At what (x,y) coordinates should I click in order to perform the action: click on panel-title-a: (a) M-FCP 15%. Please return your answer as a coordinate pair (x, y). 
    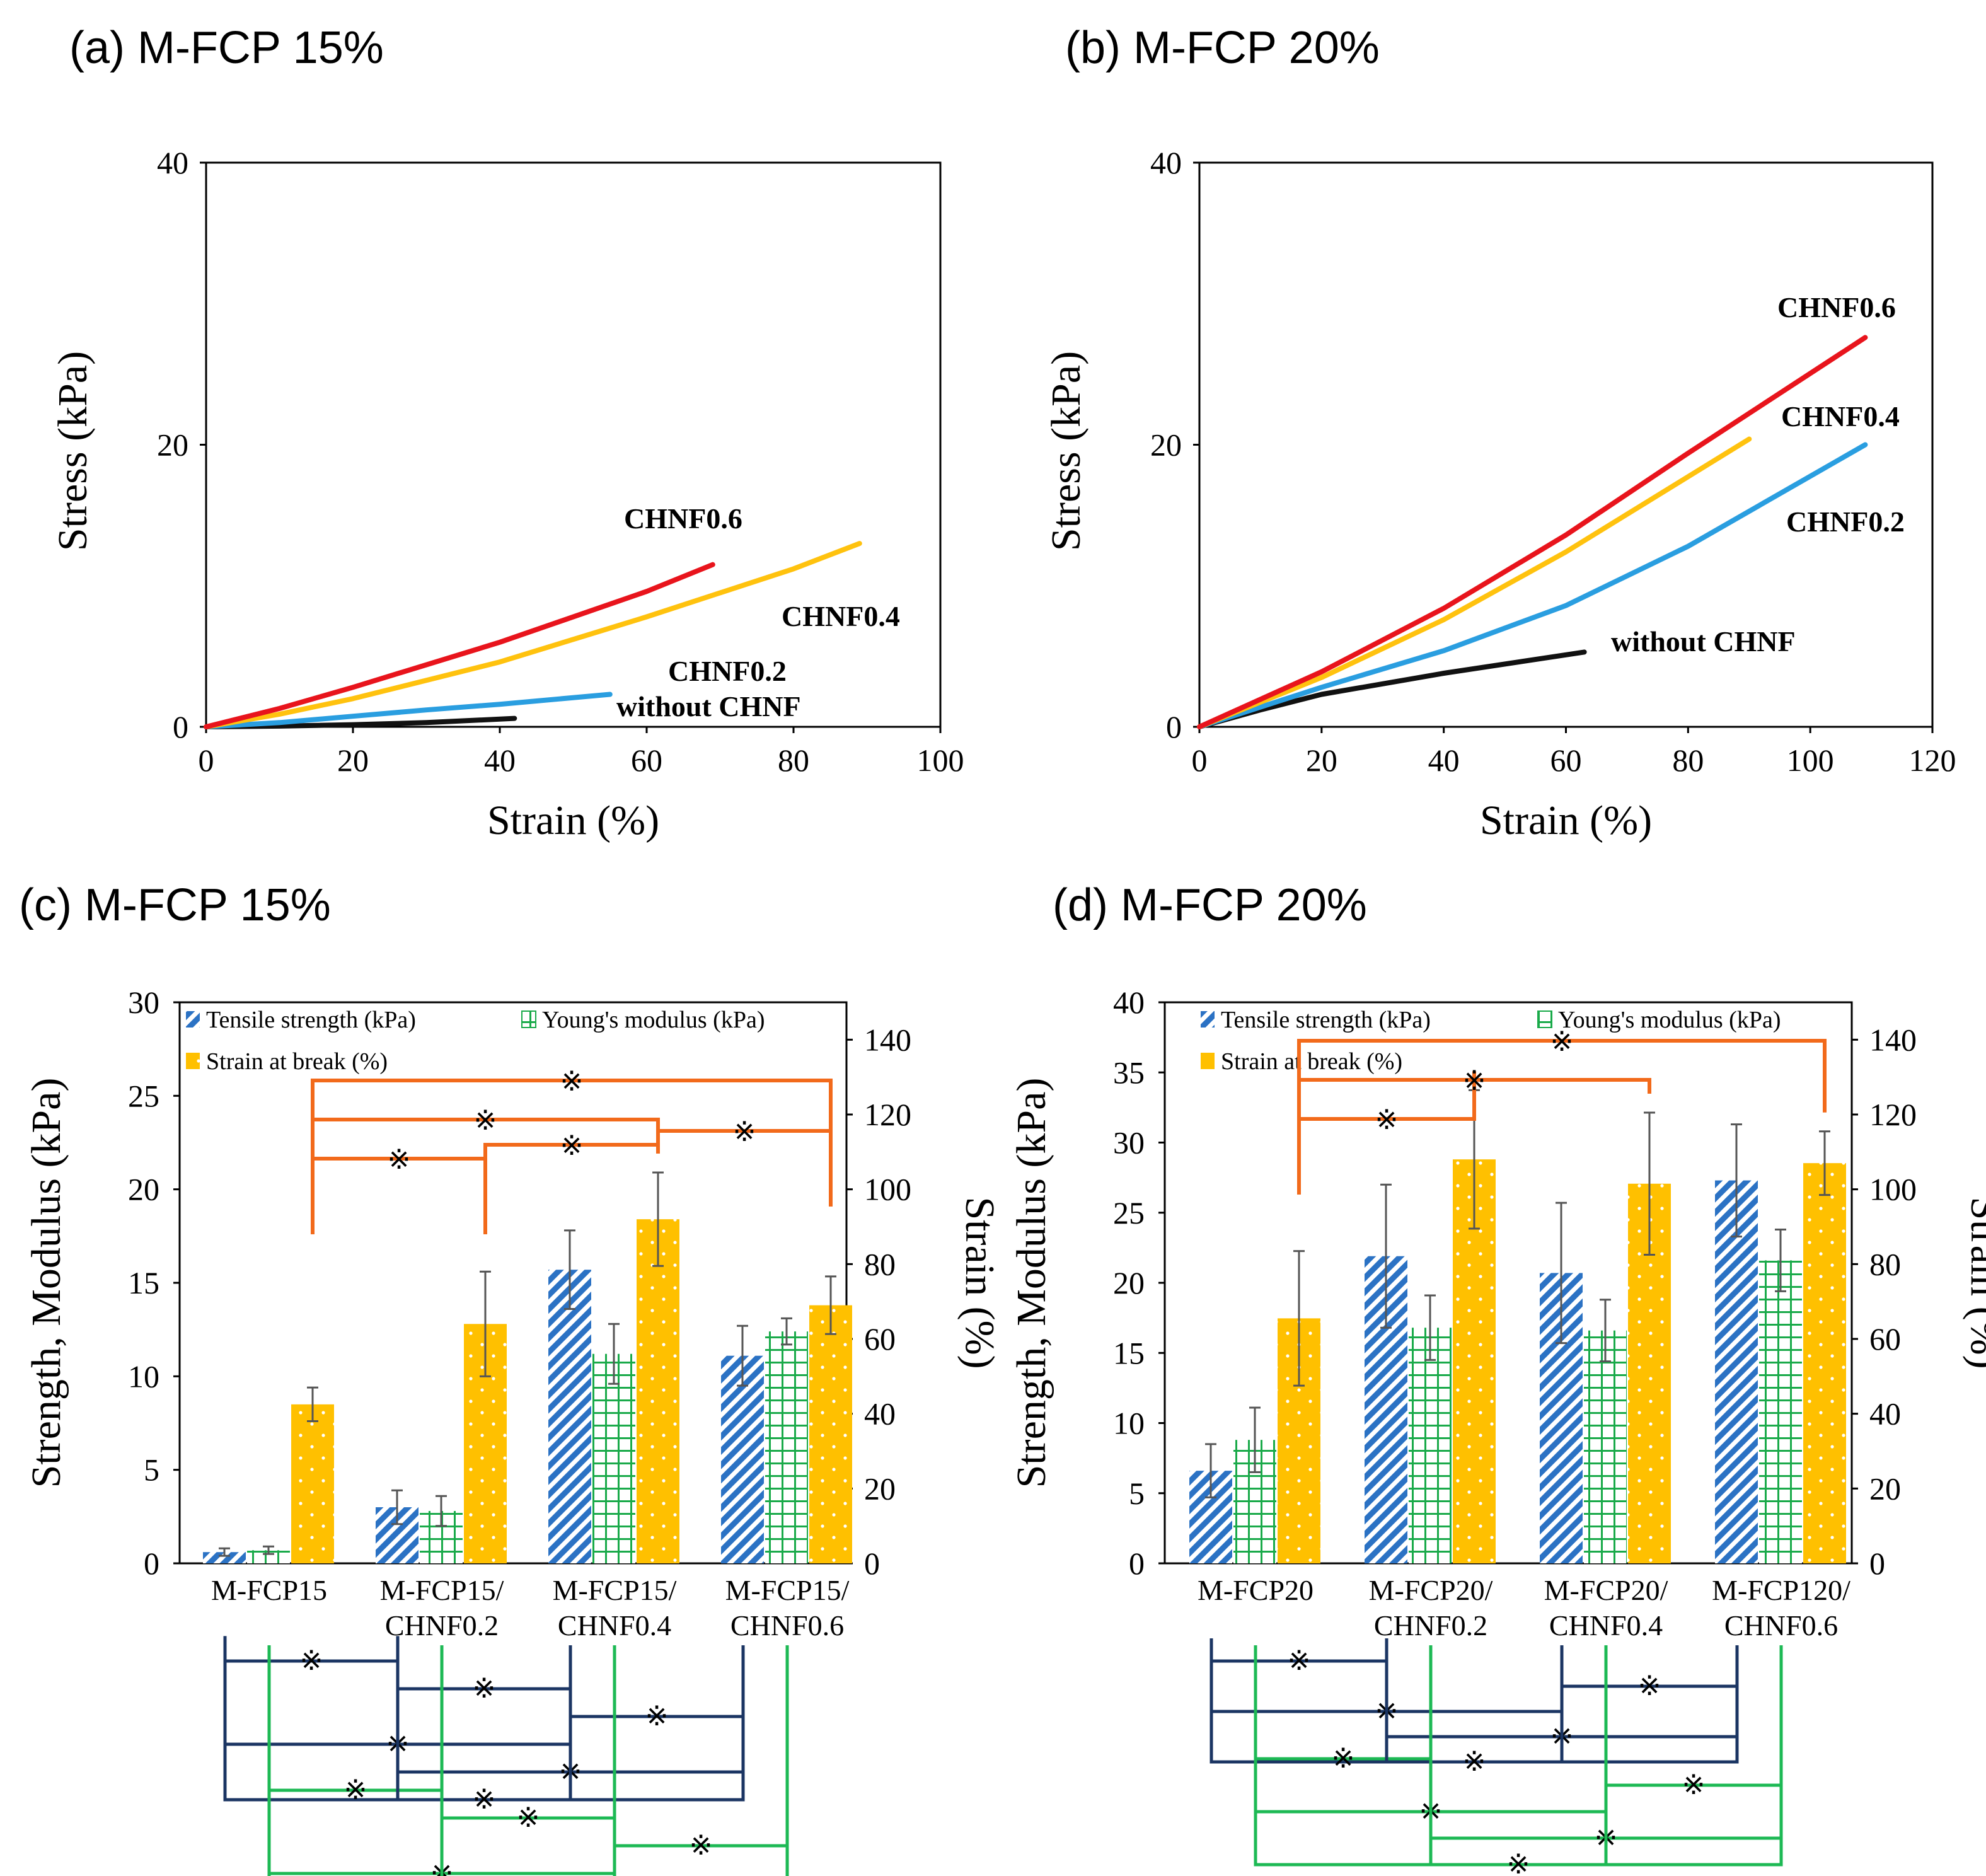
    Looking at the image, I should click on (227, 48).